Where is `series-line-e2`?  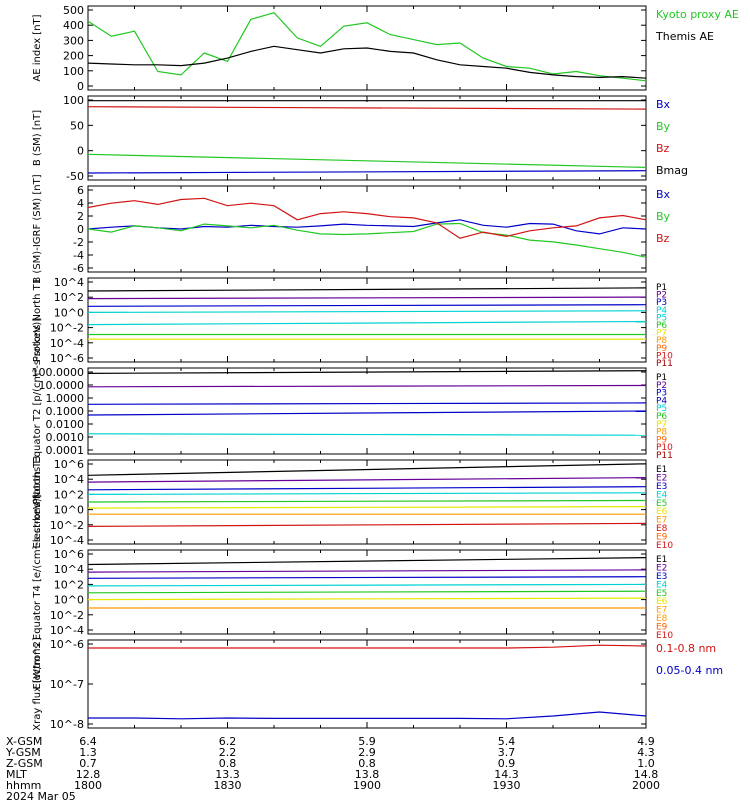
series-line-e2 is located at coordinates (367, 571).